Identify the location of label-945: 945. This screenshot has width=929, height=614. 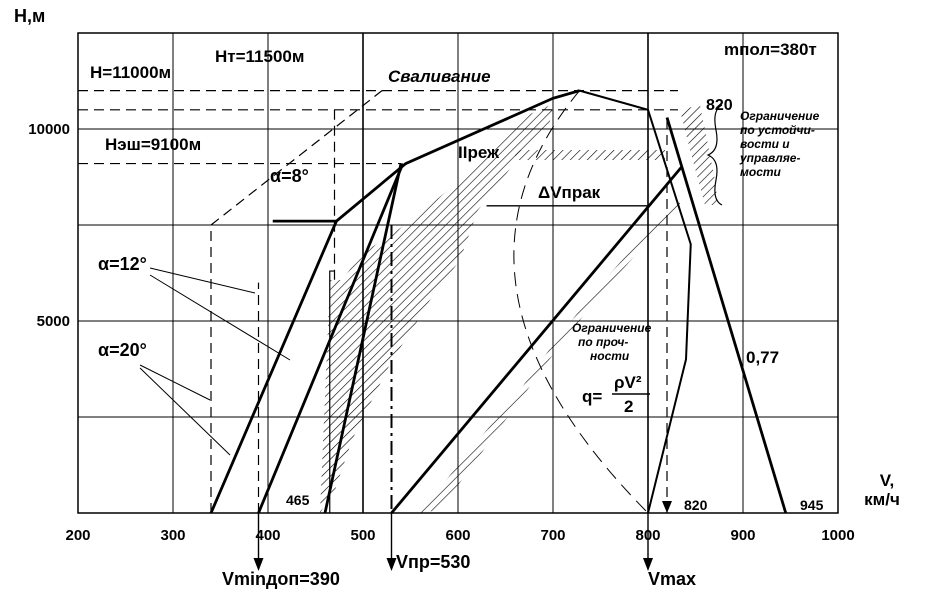
(812, 505).